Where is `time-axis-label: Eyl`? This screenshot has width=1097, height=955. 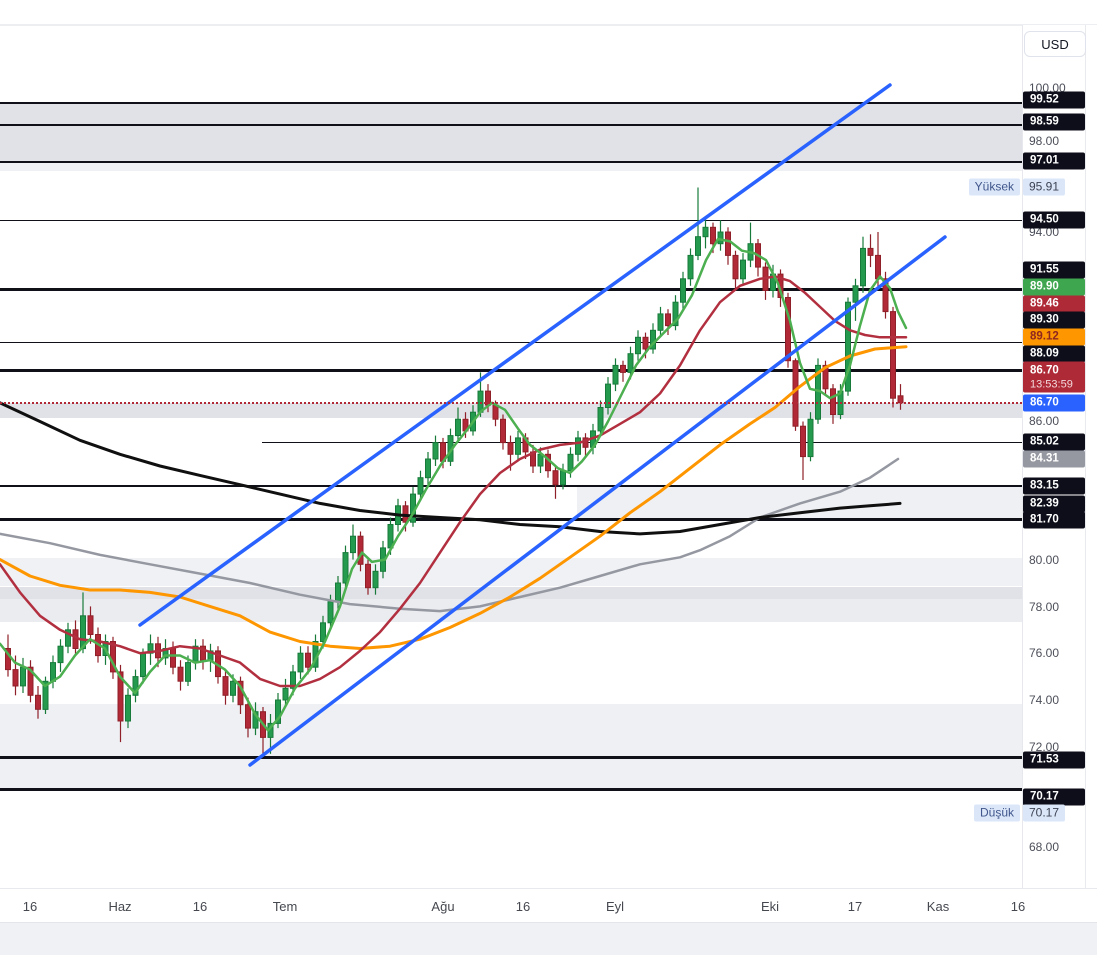
time-axis-label: Eyl is located at coordinates (615, 906).